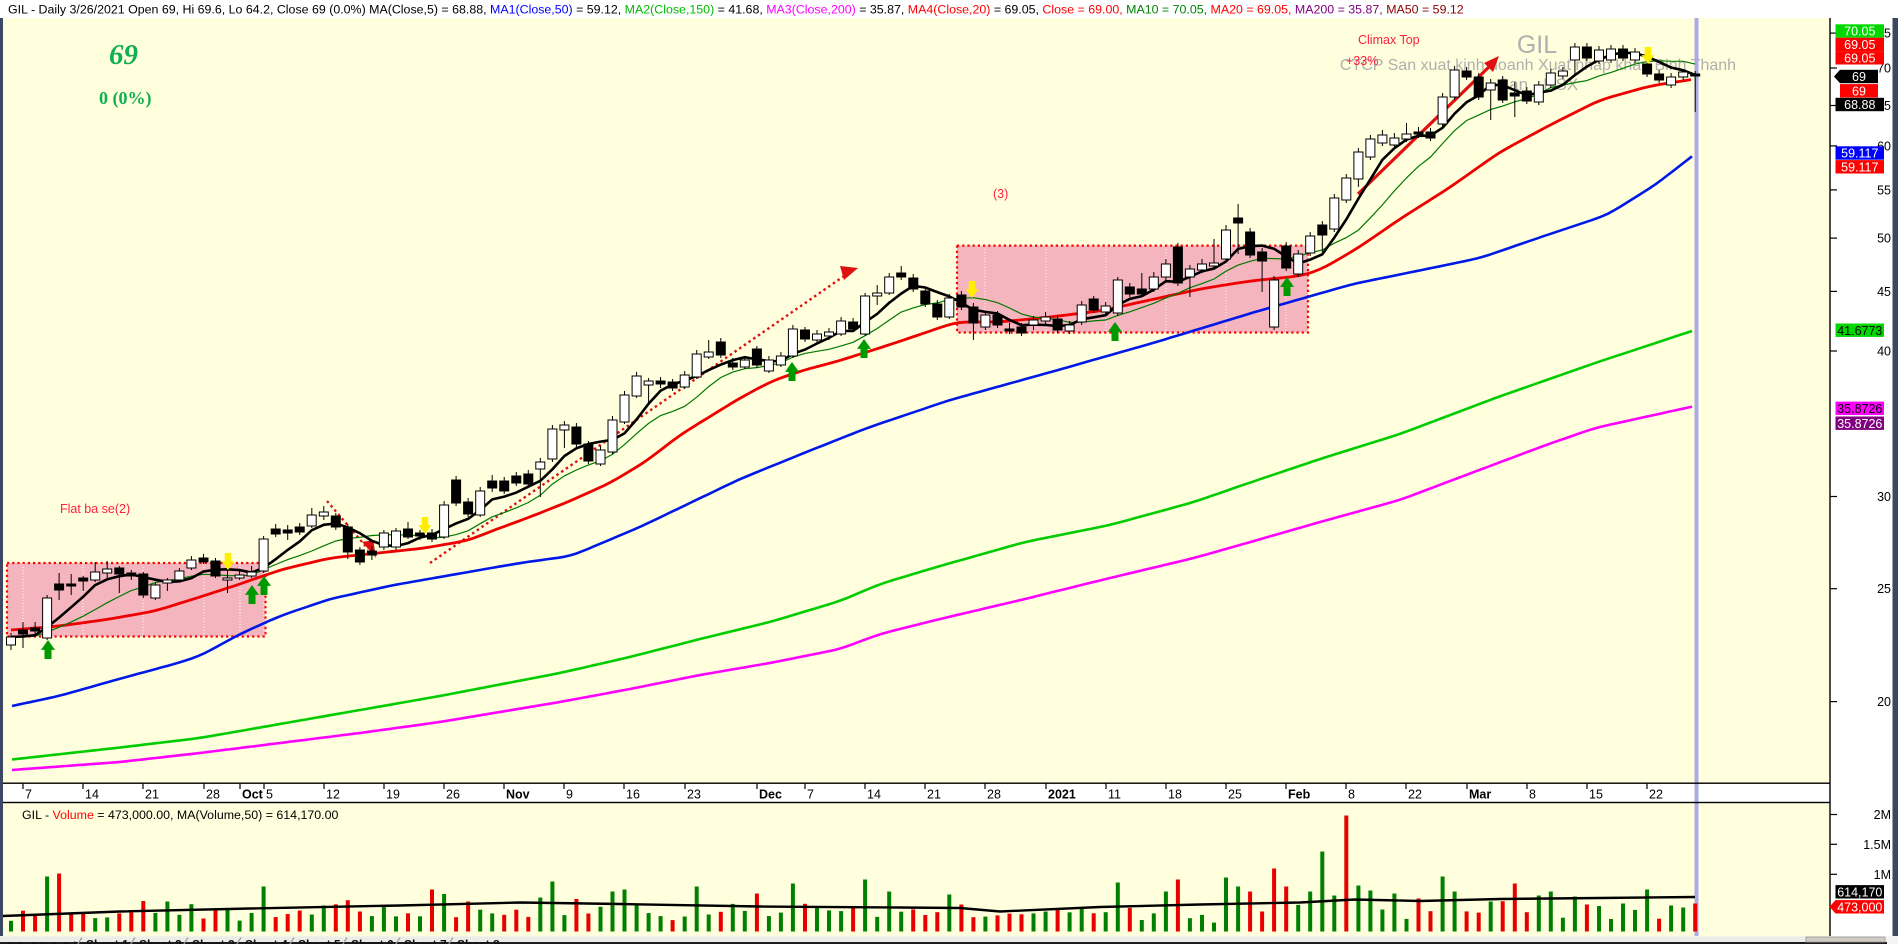  What do you see at coordinates (269, 795) in the screenshot?
I see `svg-text: 5` at bounding box center [269, 795].